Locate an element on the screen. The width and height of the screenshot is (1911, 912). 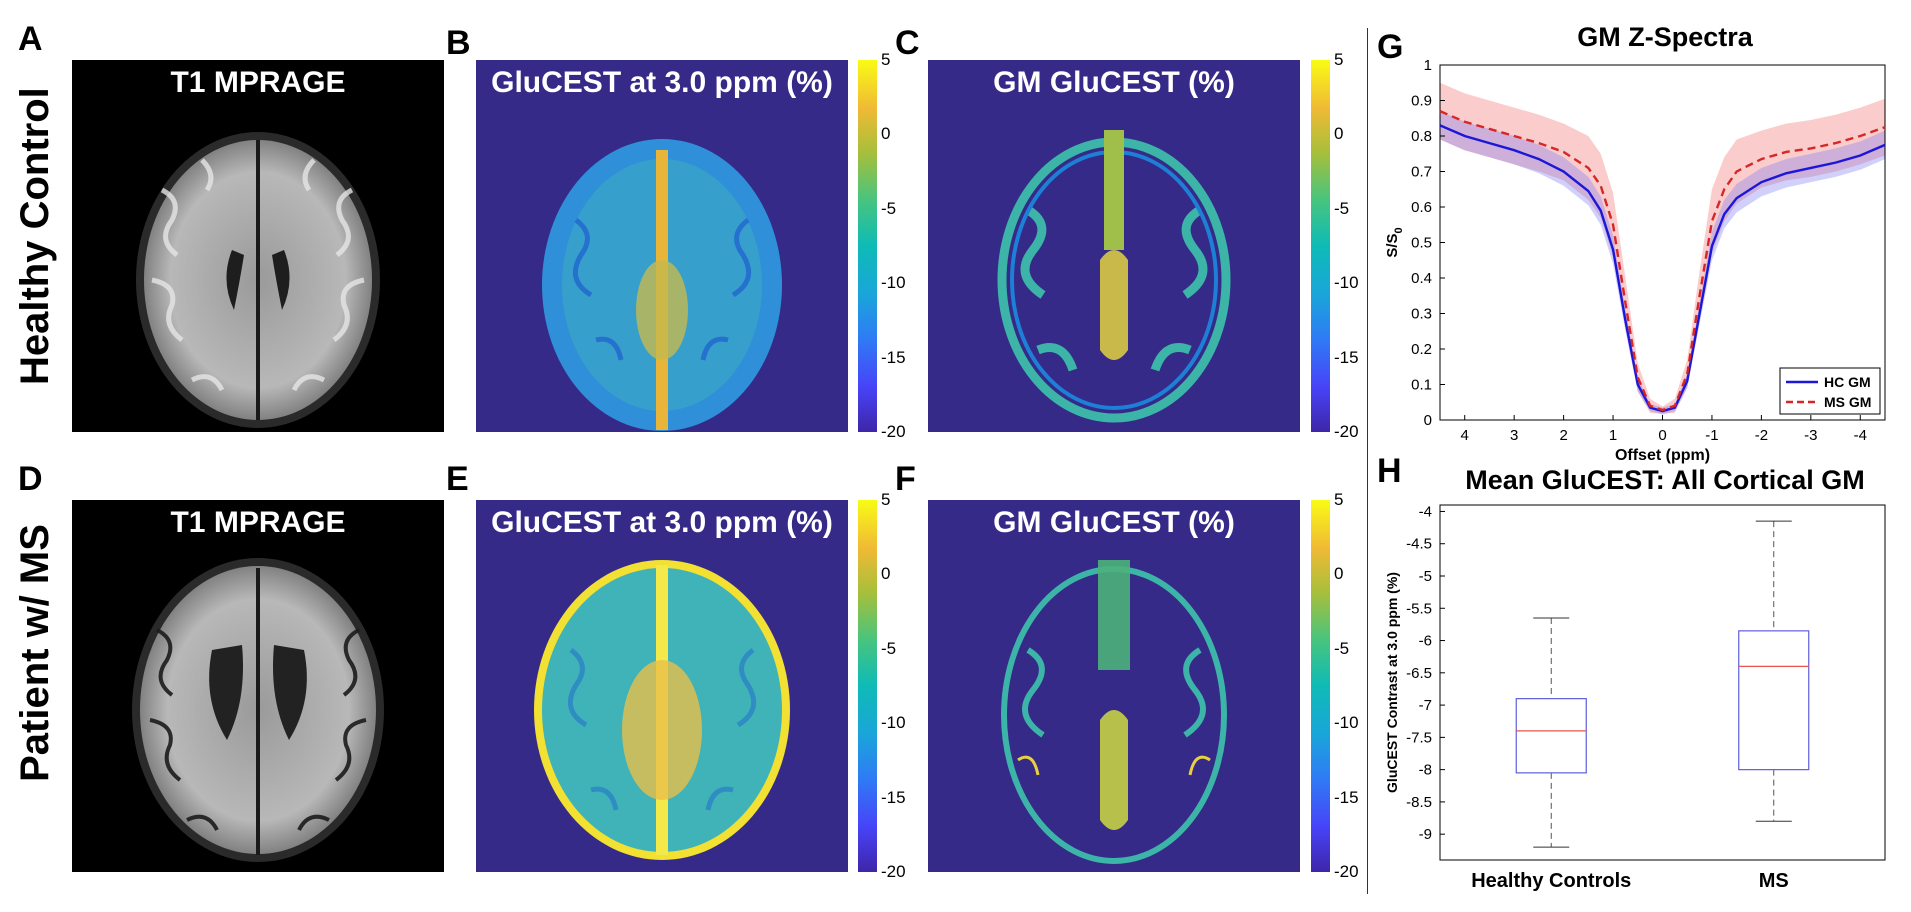
x-tick-label: 1 is located at coordinates (1613, 435).